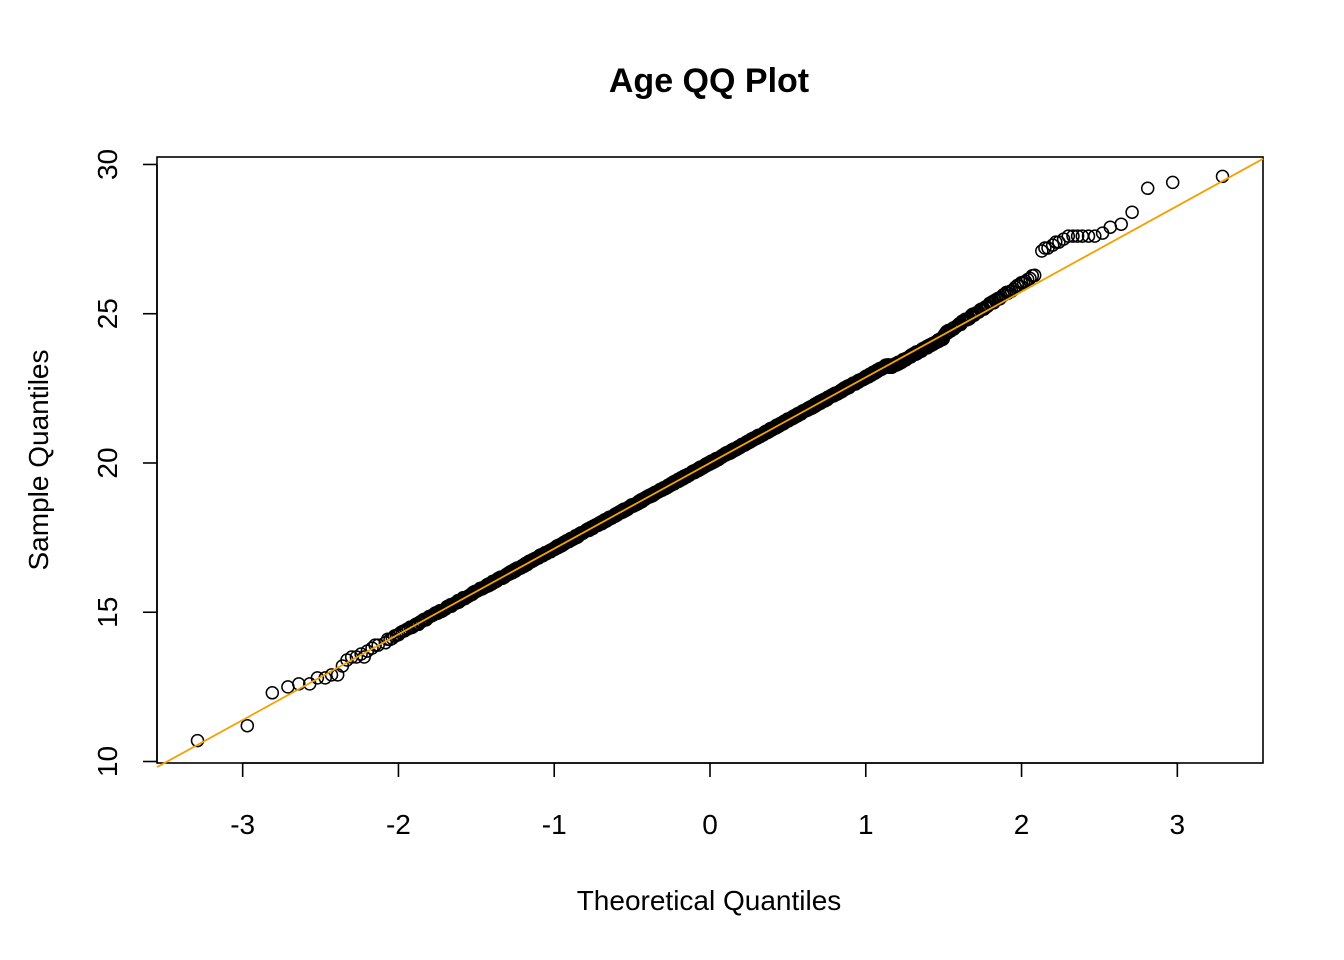  What do you see at coordinates (708, 801) in the screenshot?
I see `x-axis: -3 -2 -1 0 1 2 3` at bounding box center [708, 801].